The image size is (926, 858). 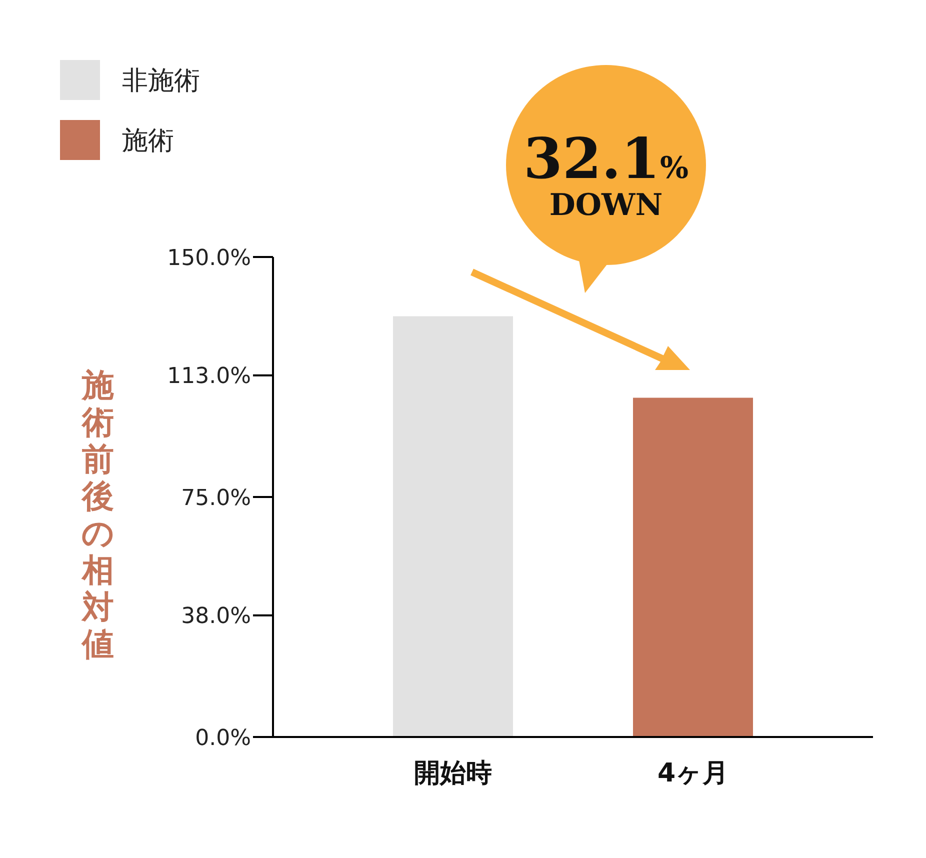 What do you see at coordinates (209, 377) in the screenshot?
I see `y-tick-label: 113.0%` at bounding box center [209, 377].